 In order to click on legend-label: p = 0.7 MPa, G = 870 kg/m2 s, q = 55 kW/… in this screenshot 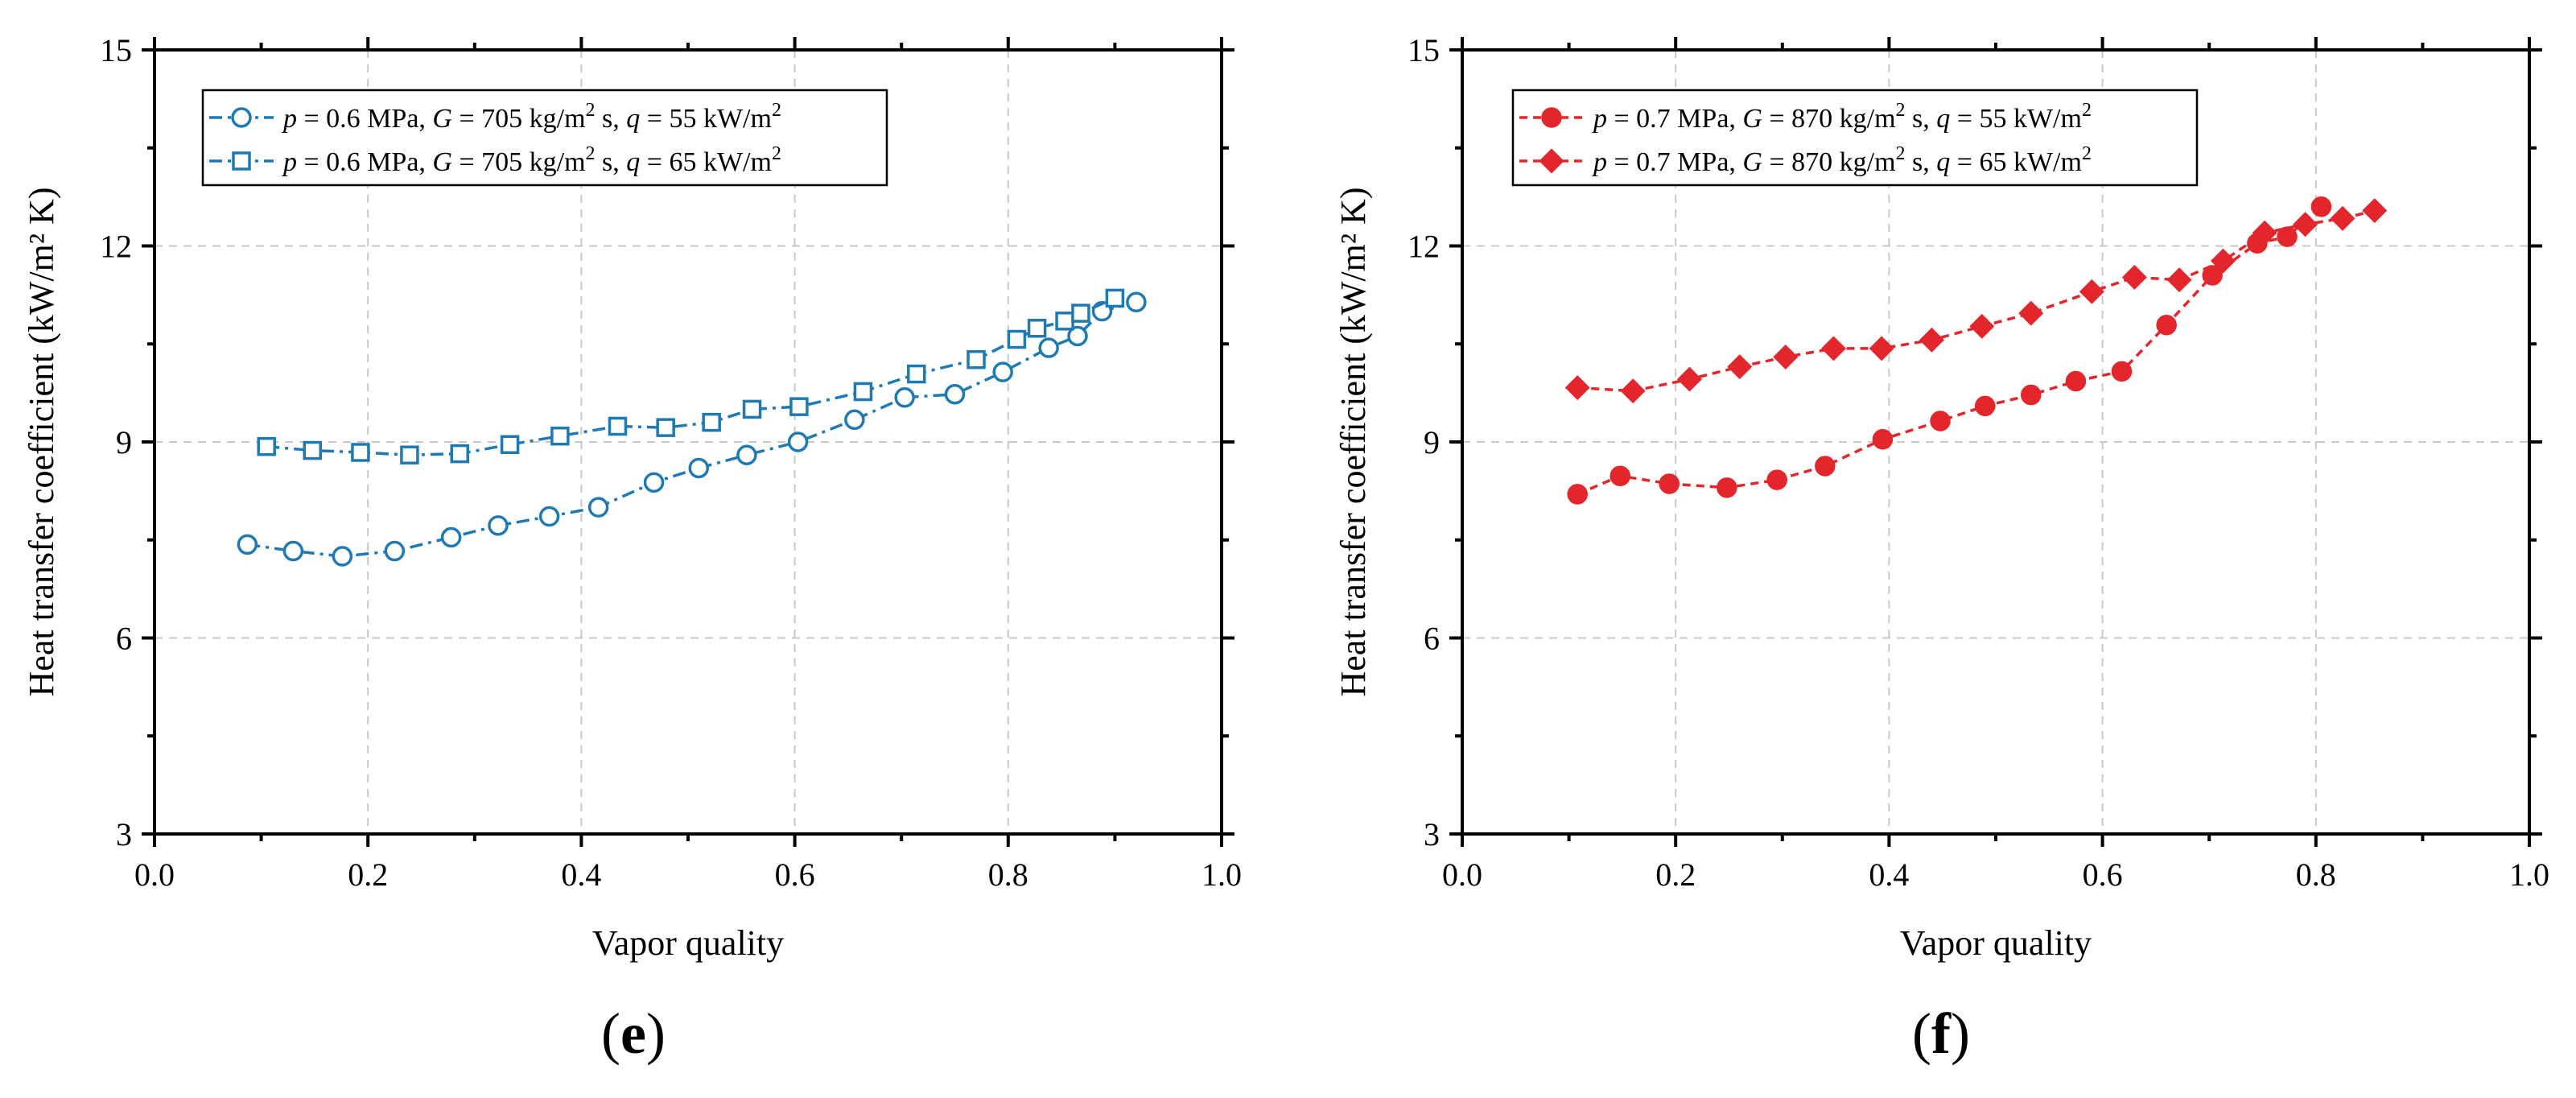, I will do `click(1842, 117)`.